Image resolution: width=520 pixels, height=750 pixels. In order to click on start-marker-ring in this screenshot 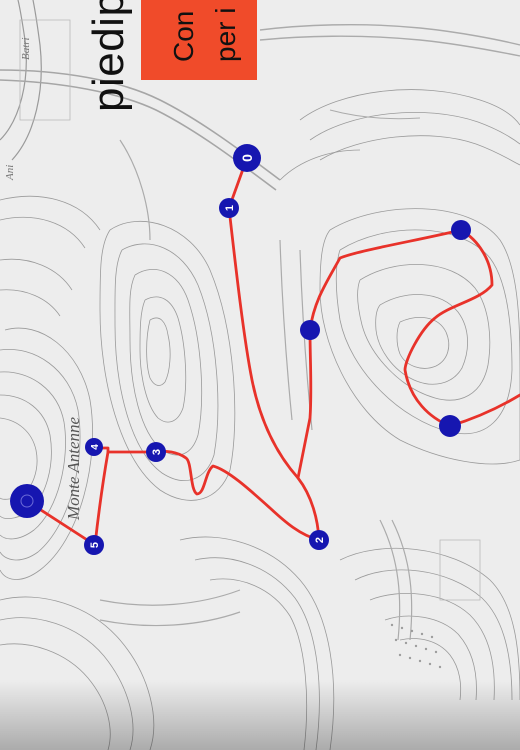, I will do `click(27, 501)`.